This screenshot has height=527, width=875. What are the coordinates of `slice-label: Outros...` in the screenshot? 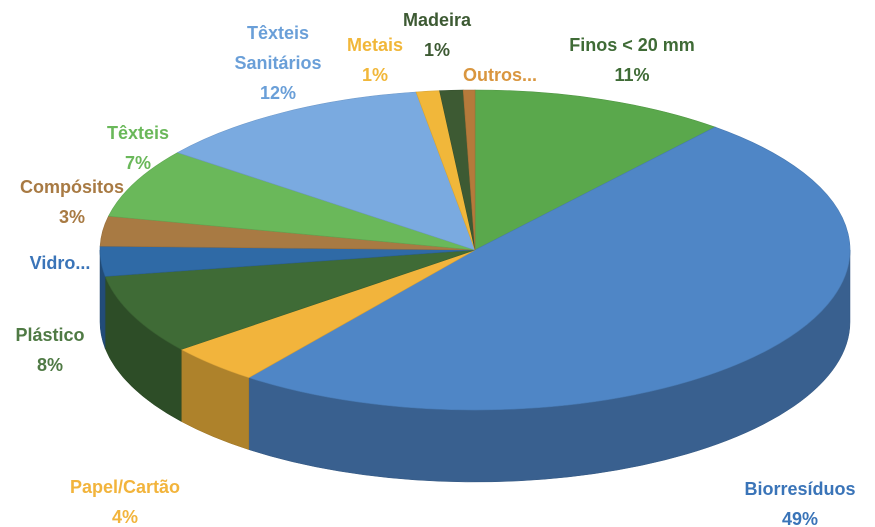 It's located at (500, 75).